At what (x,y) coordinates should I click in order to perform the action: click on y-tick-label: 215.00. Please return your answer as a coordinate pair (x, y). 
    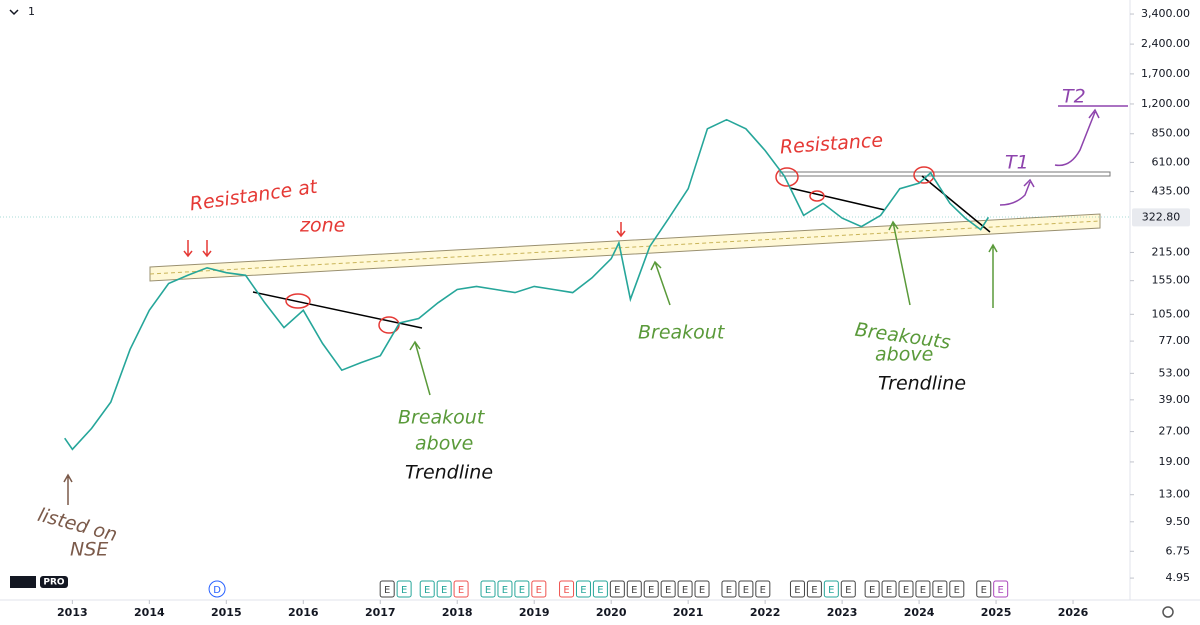
    Looking at the image, I should click on (1171, 251).